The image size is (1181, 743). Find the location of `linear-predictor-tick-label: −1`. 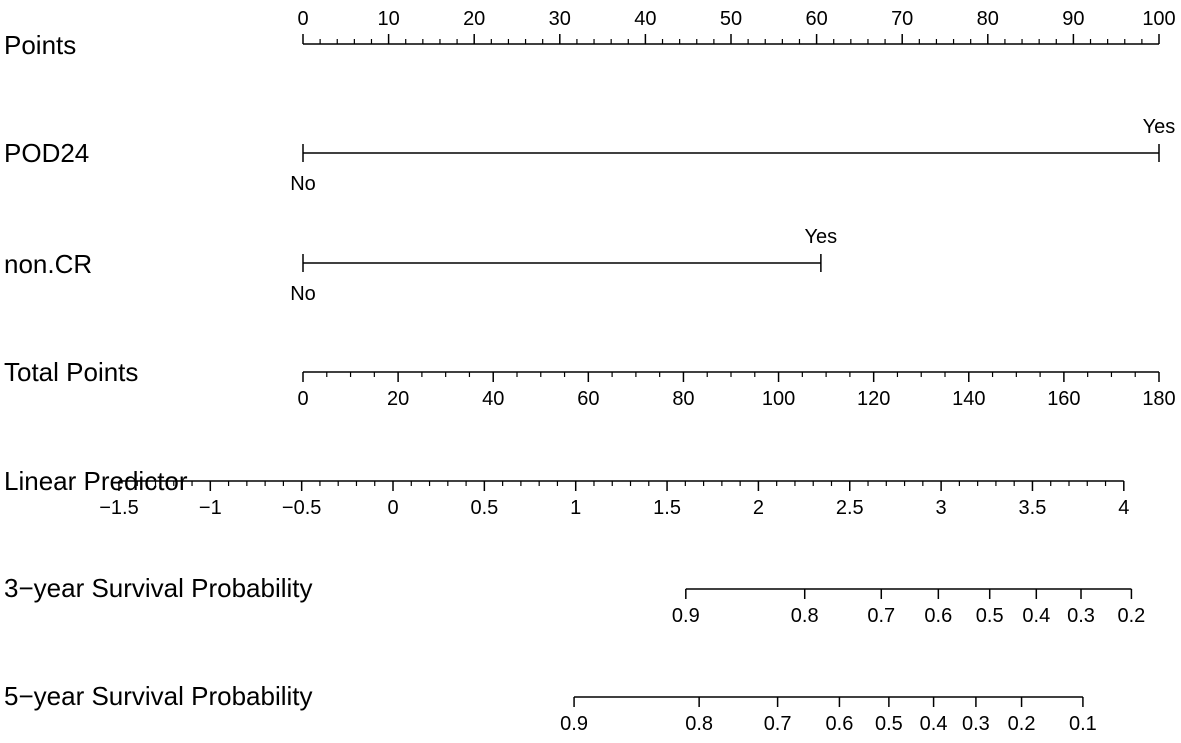

linear-predictor-tick-label: −1 is located at coordinates (210, 508).